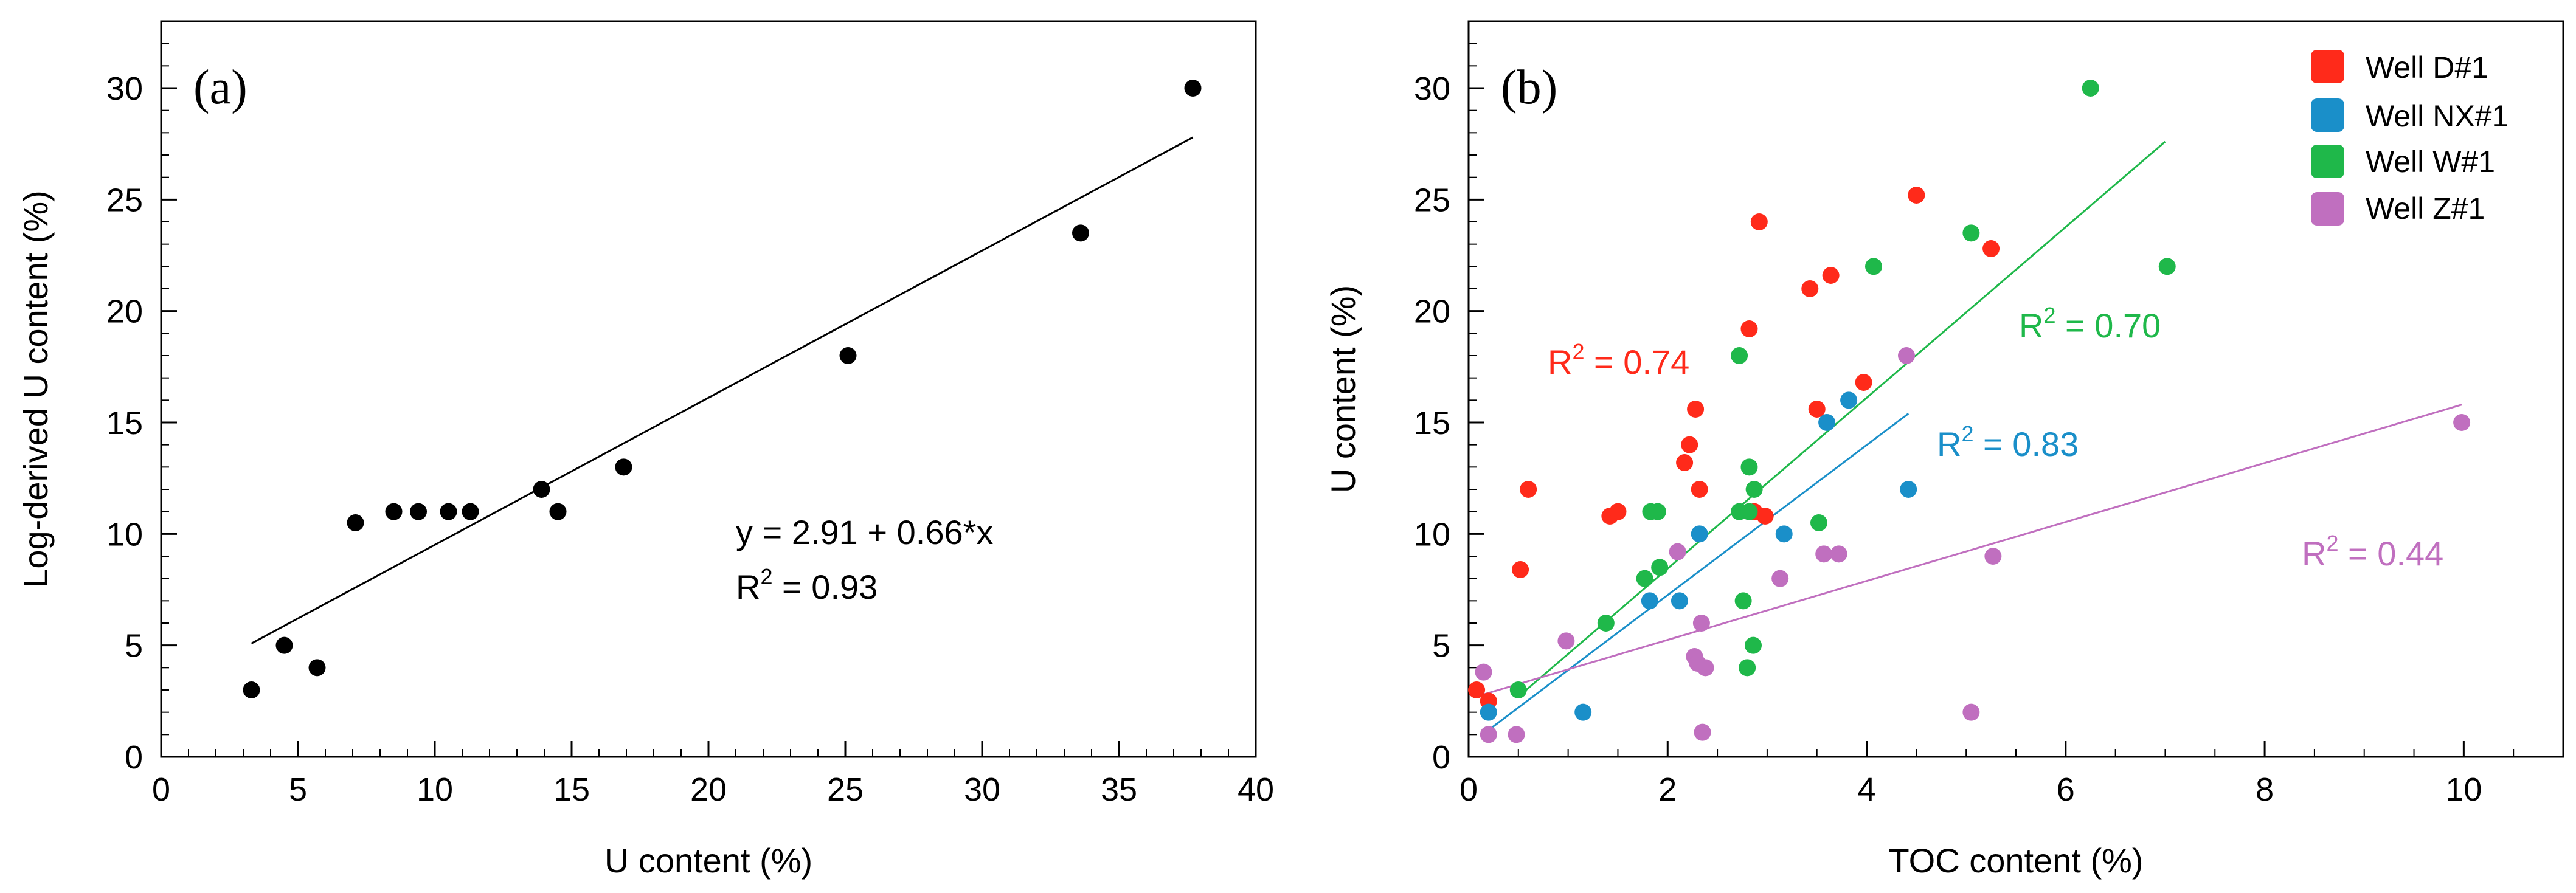 The image size is (2576, 893). I want to click on a-y-tick-label: 5, so click(134, 646).